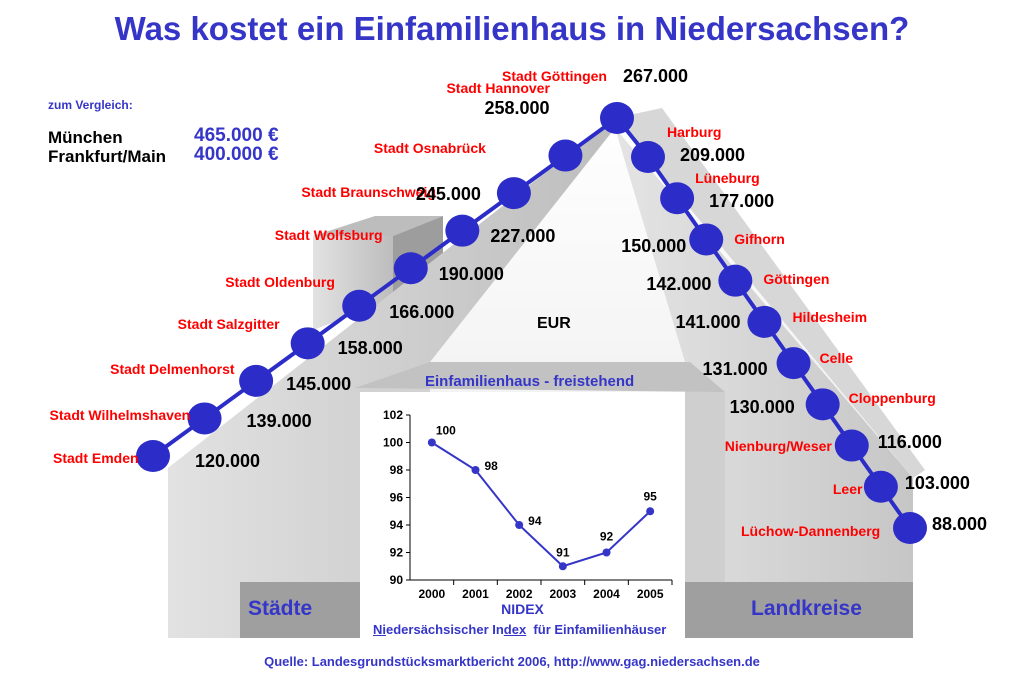 This screenshot has height=682, width=1024. What do you see at coordinates (370, 347) in the screenshot?
I see `price-label-stadt-salzgitter: 158.000` at bounding box center [370, 347].